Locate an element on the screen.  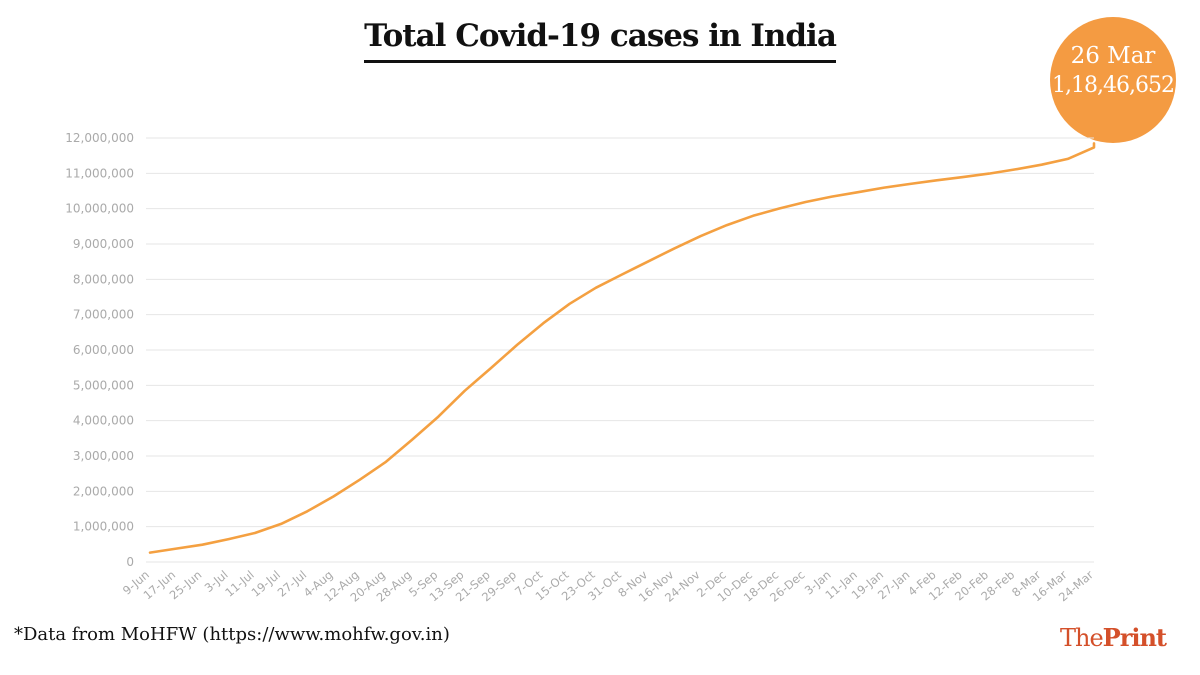
callout-date: 26 Mar is located at coordinates (1113, 56).